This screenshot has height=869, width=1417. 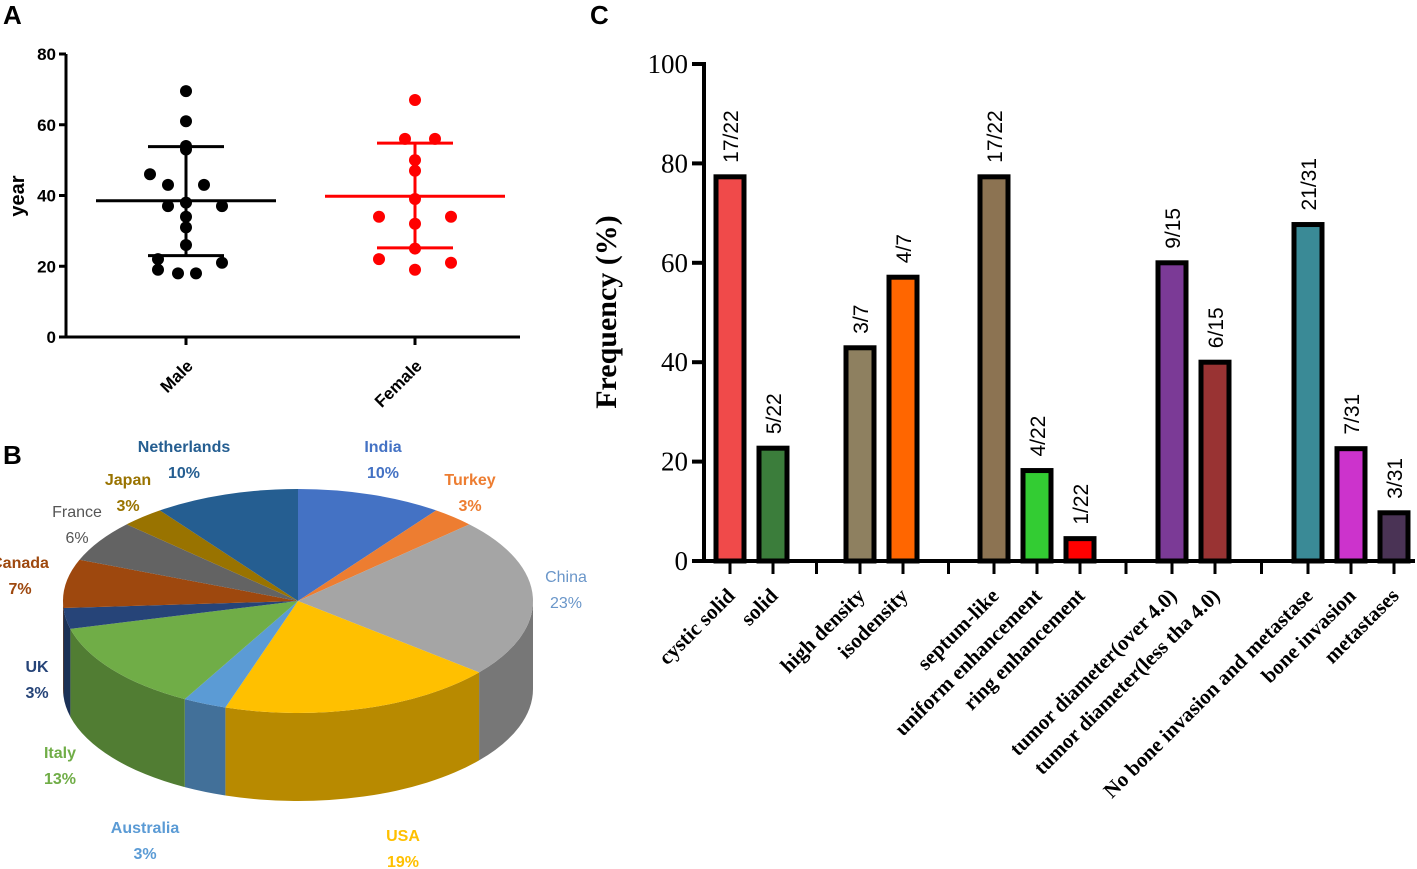 What do you see at coordinates (12, 15) in the screenshot?
I see `panel-a-letter: A` at bounding box center [12, 15].